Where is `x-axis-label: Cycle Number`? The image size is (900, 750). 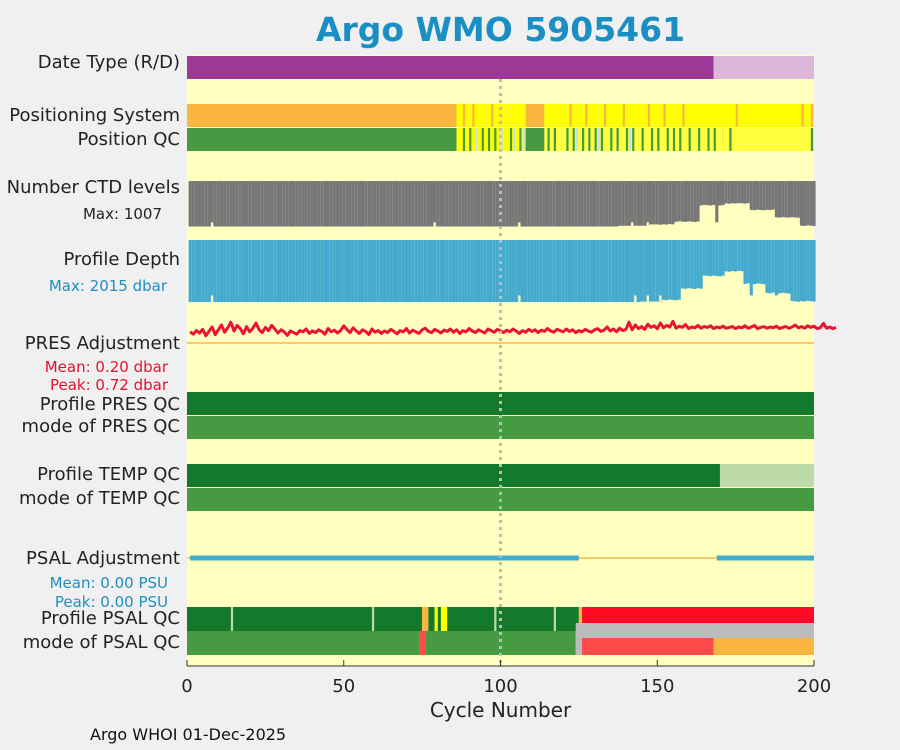 x-axis-label: Cycle Number is located at coordinates (500, 710).